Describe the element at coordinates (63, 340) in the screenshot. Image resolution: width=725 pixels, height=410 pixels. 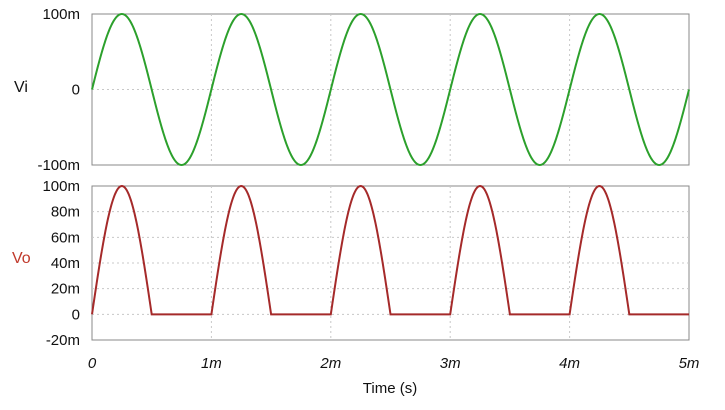
I see `vo-y-tick-label: -20m` at that location.